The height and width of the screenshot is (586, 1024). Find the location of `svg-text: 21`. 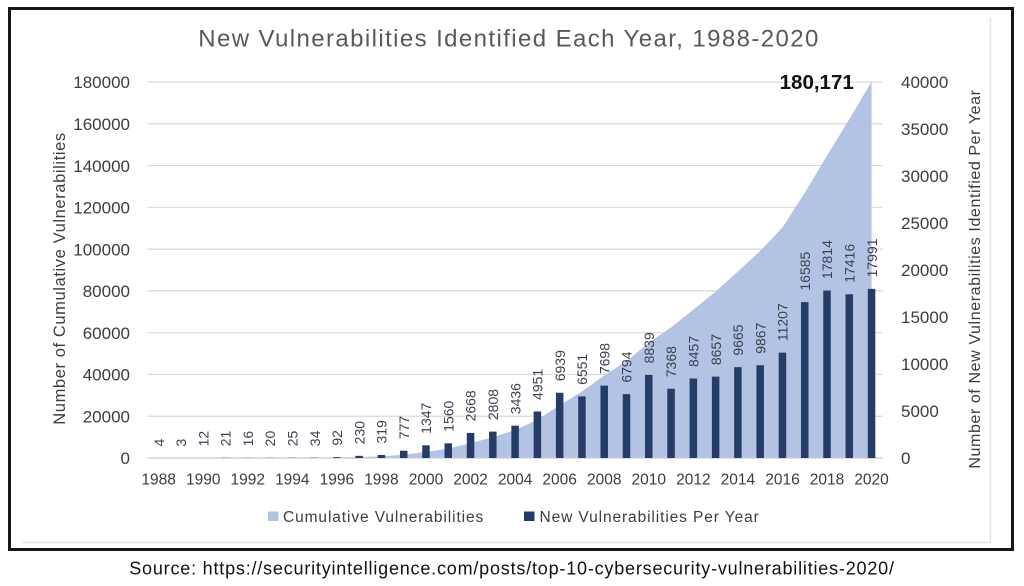

svg-text: 21 is located at coordinates (226, 439).